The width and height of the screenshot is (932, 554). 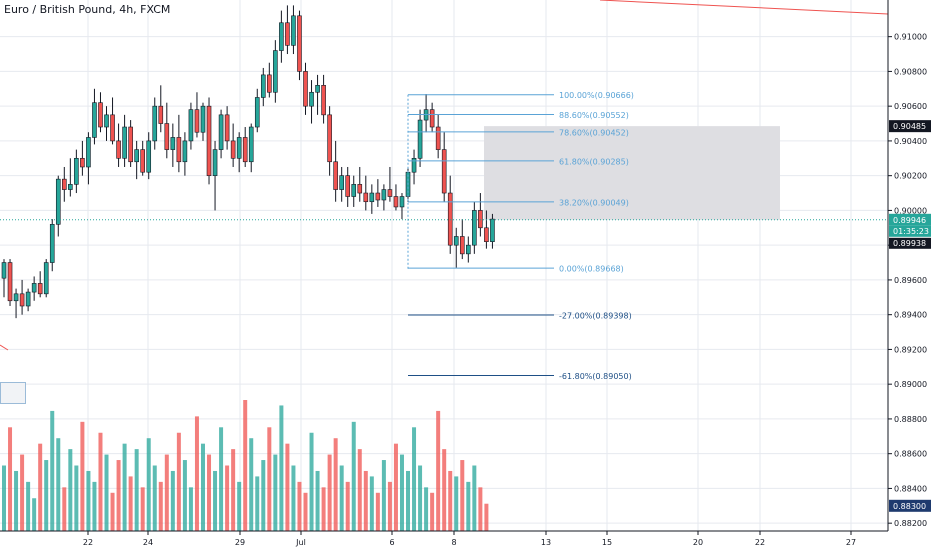 I want to click on upper-target-price-label-box, so click(x=910, y=126).